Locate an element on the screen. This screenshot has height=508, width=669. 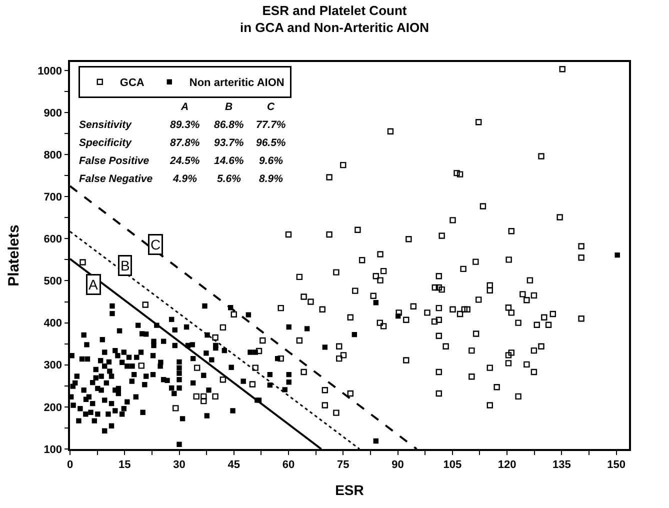
annotation: 24.5% is located at coordinates (184, 161).